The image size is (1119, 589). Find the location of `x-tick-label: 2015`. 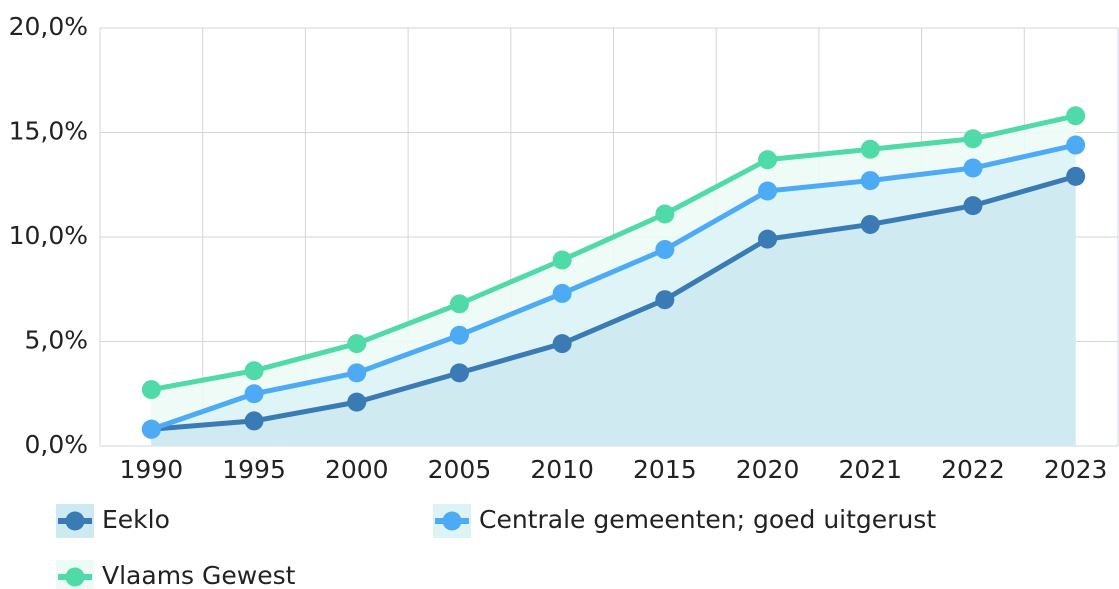

x-tick-label: 2015 is located at coordinates (665, 469).